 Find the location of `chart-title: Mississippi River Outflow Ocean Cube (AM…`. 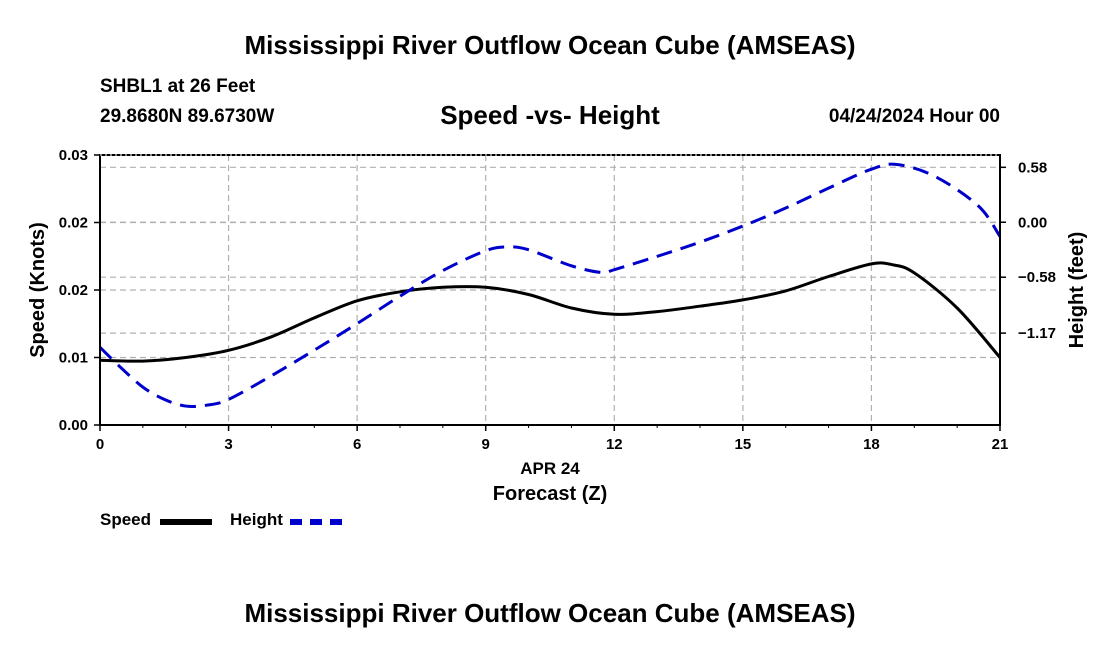

chart-title: Mississippi River Outflow Ocean Cube (AM… is located at coordinates (550, 45).